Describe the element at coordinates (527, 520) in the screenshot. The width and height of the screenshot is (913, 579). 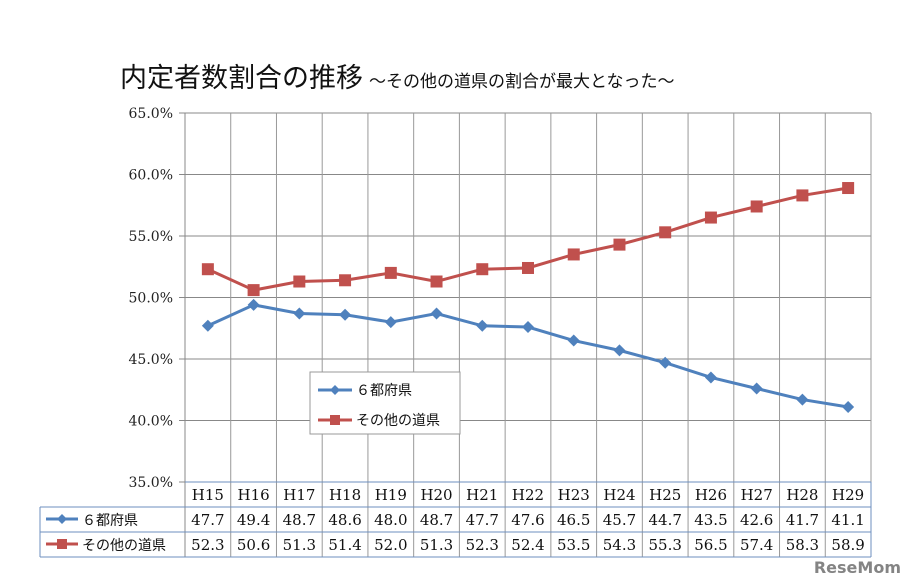
I see `data-table-cell: 47.6` at that location.